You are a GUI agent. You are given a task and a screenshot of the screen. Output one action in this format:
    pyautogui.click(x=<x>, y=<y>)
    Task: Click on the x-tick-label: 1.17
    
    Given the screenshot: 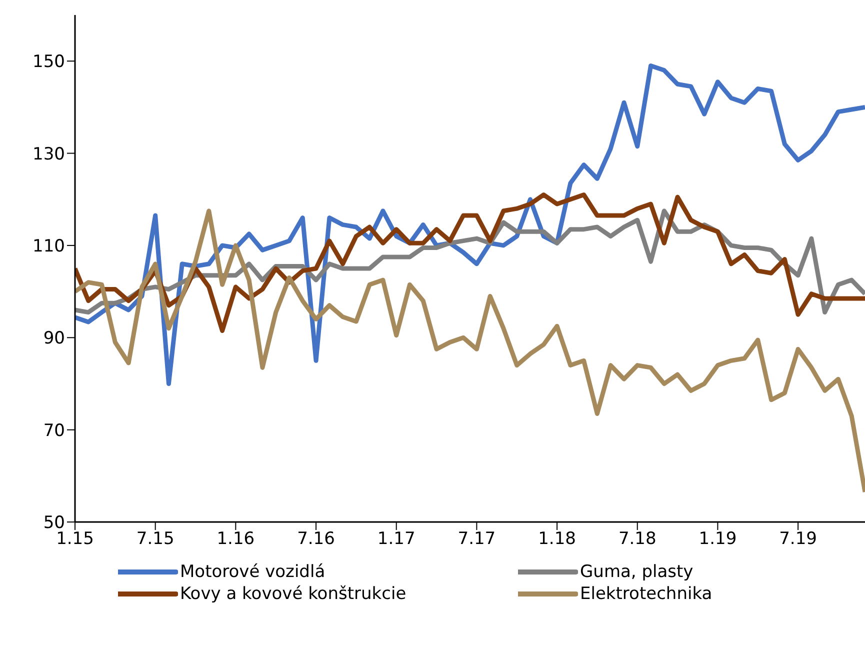 What is the action you would take?
    pyautogui.click(x=396, y=539)
    